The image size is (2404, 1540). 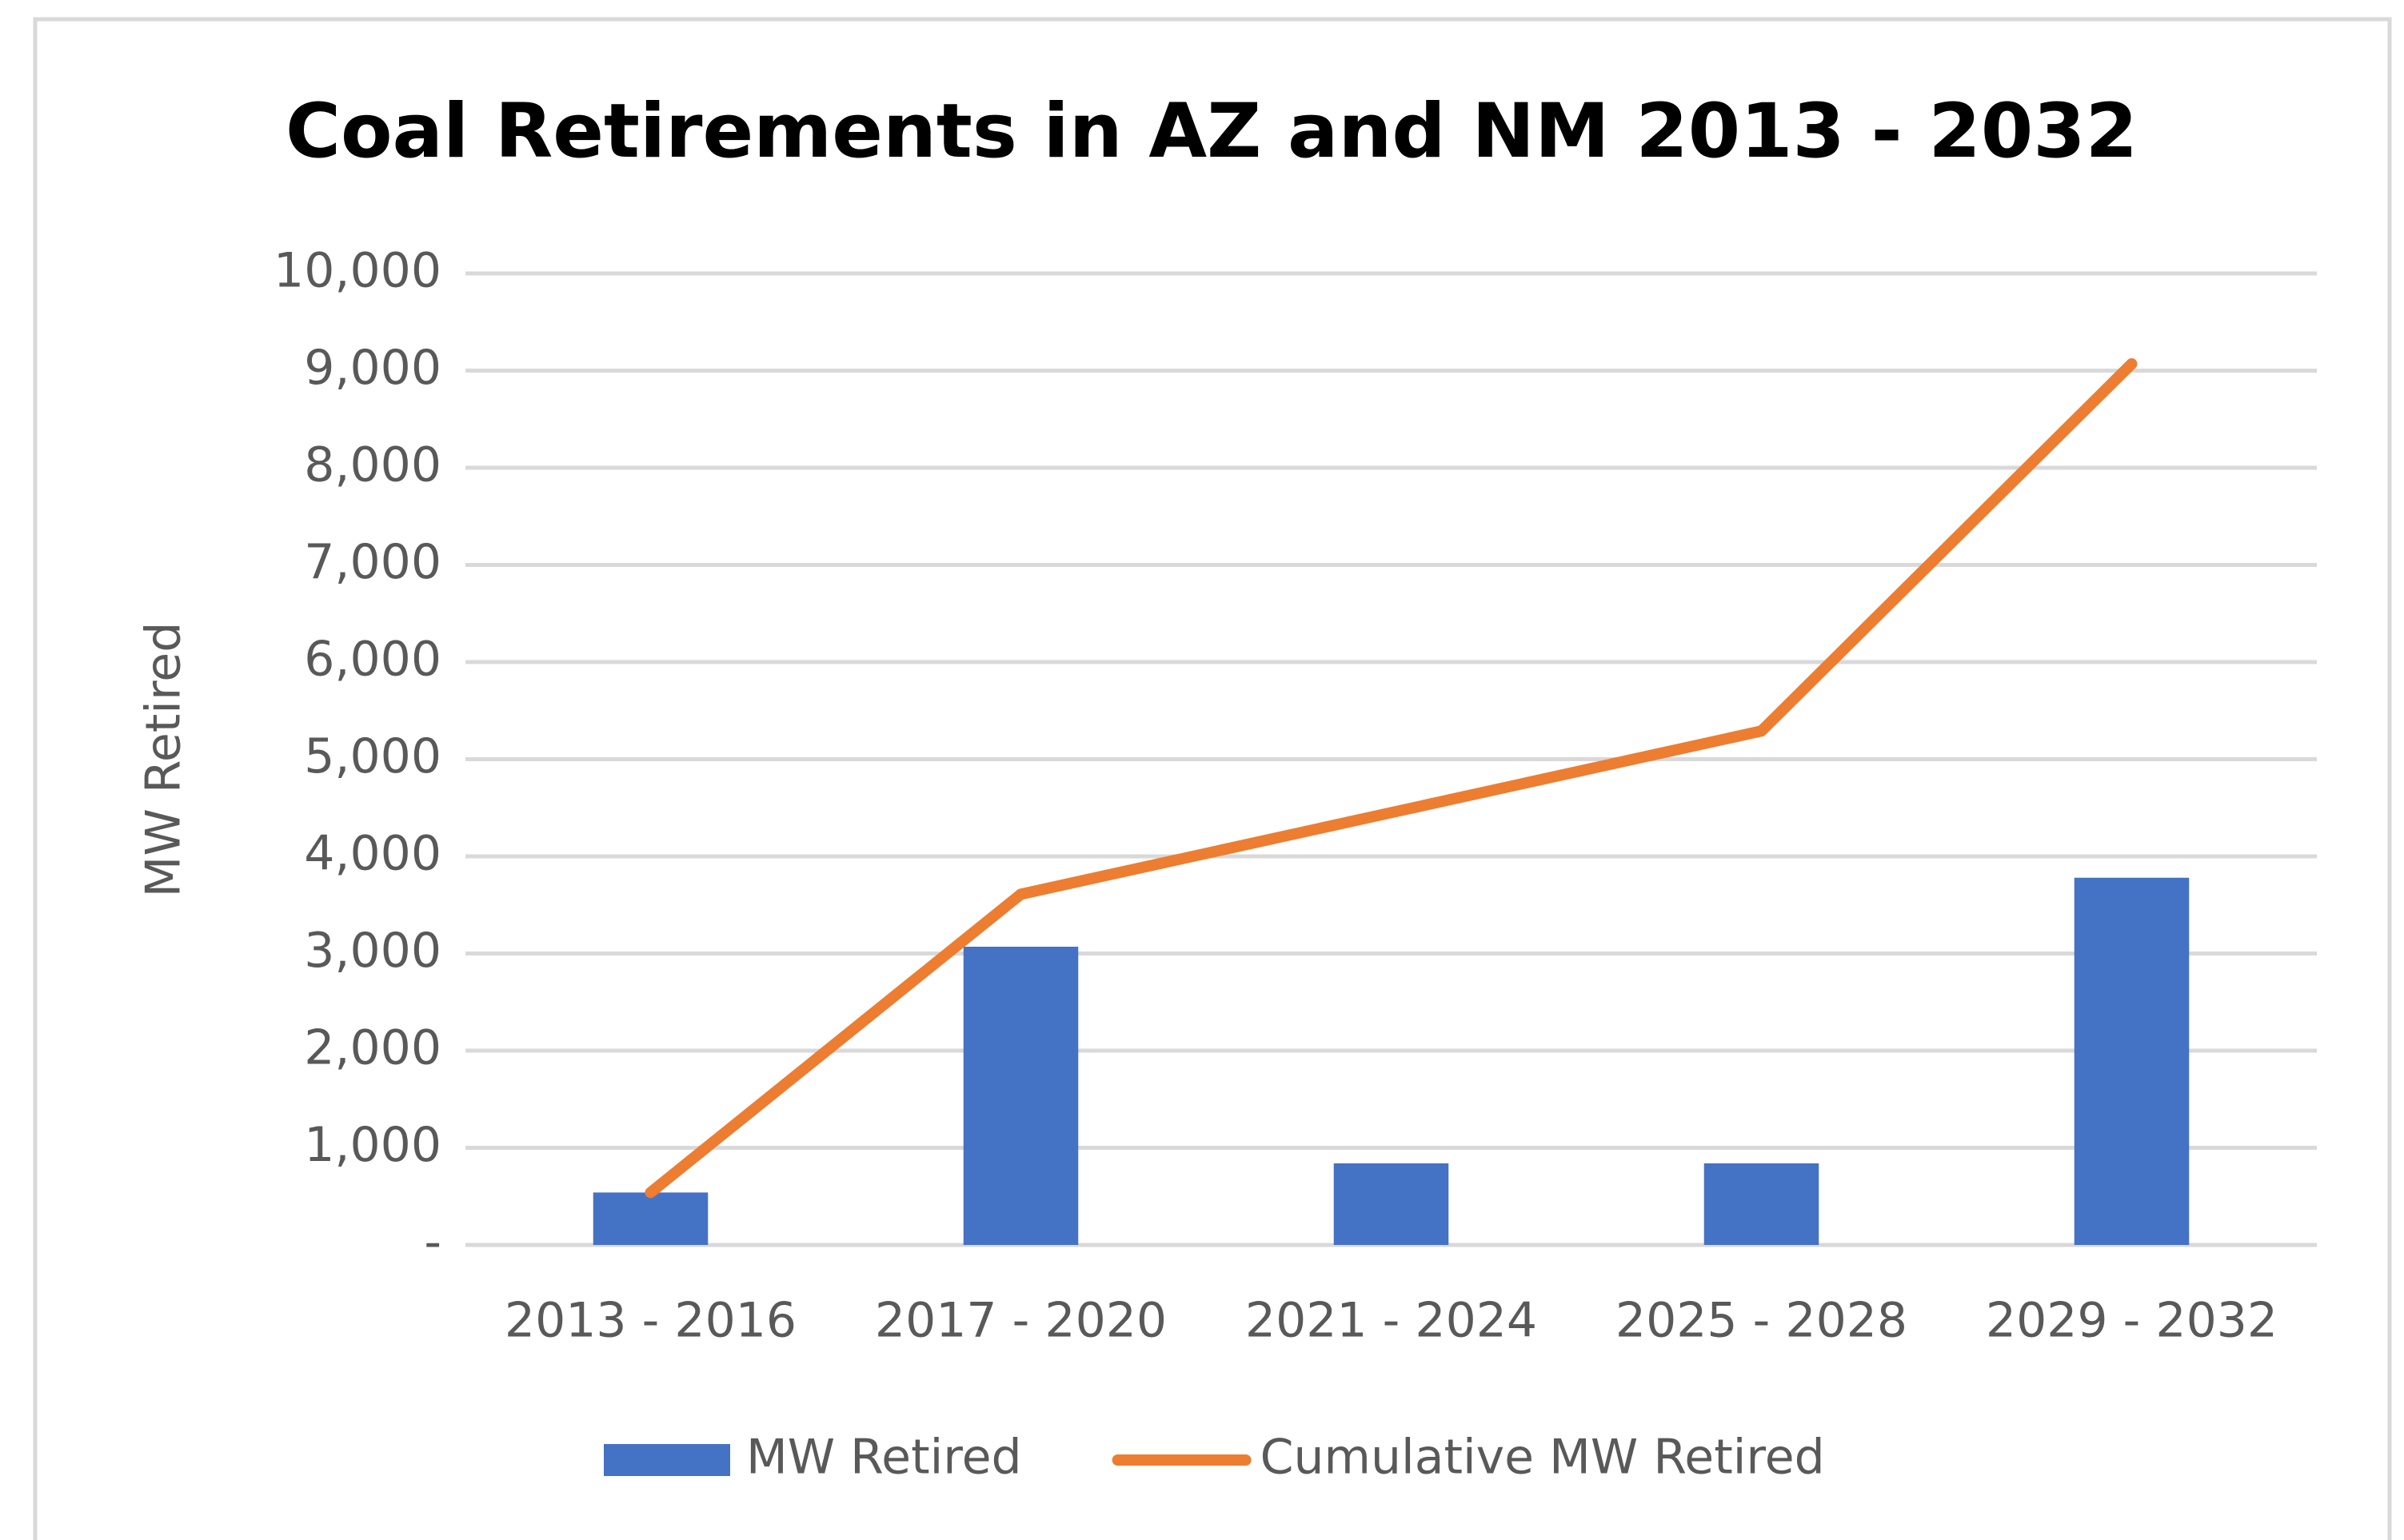 What do you see at coordinates (667, 1460) in the screenshot?
I see `legend-swatch` at bounding box center [667, 1460].